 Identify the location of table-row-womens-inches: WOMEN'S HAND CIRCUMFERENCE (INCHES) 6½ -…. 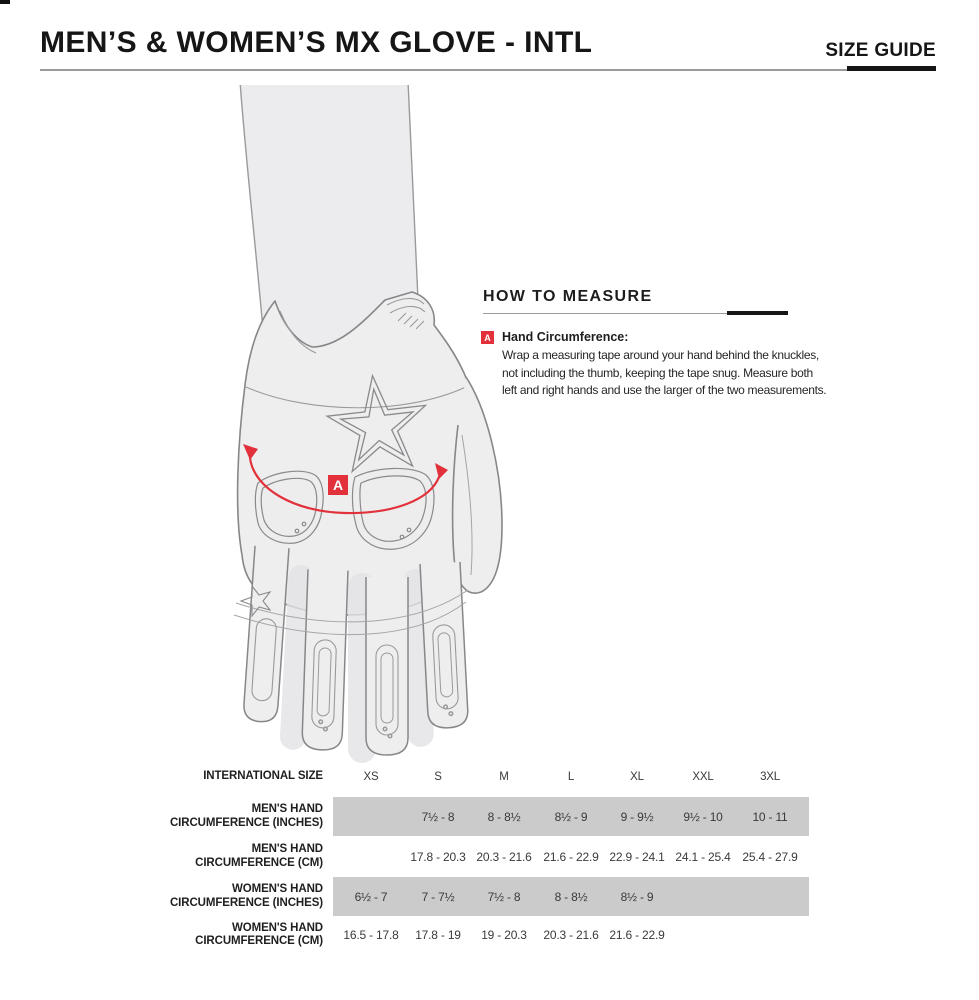
(489, 896).